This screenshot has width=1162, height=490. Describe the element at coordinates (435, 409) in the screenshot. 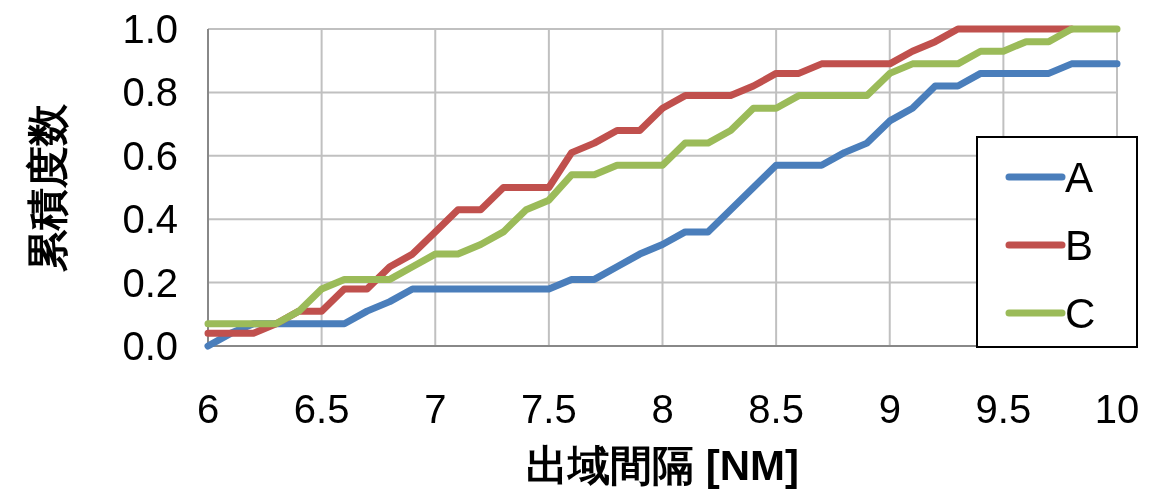

I see `x-tick-label: 7` at that location.